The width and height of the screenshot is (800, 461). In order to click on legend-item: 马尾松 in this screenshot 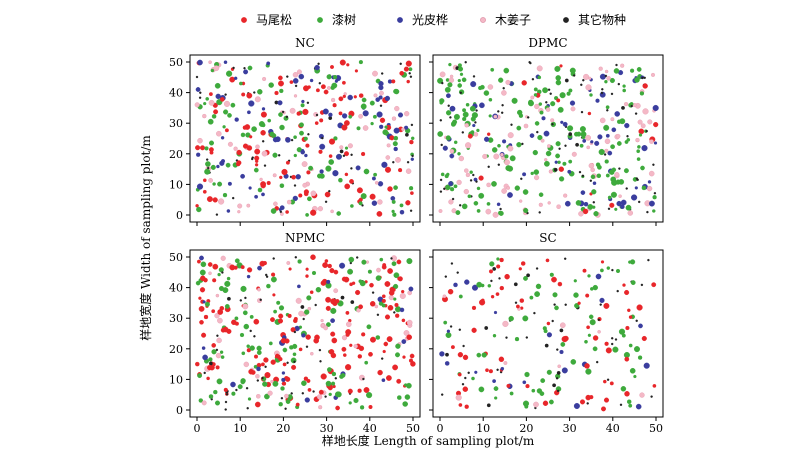, I will do `click(266, 20)`.